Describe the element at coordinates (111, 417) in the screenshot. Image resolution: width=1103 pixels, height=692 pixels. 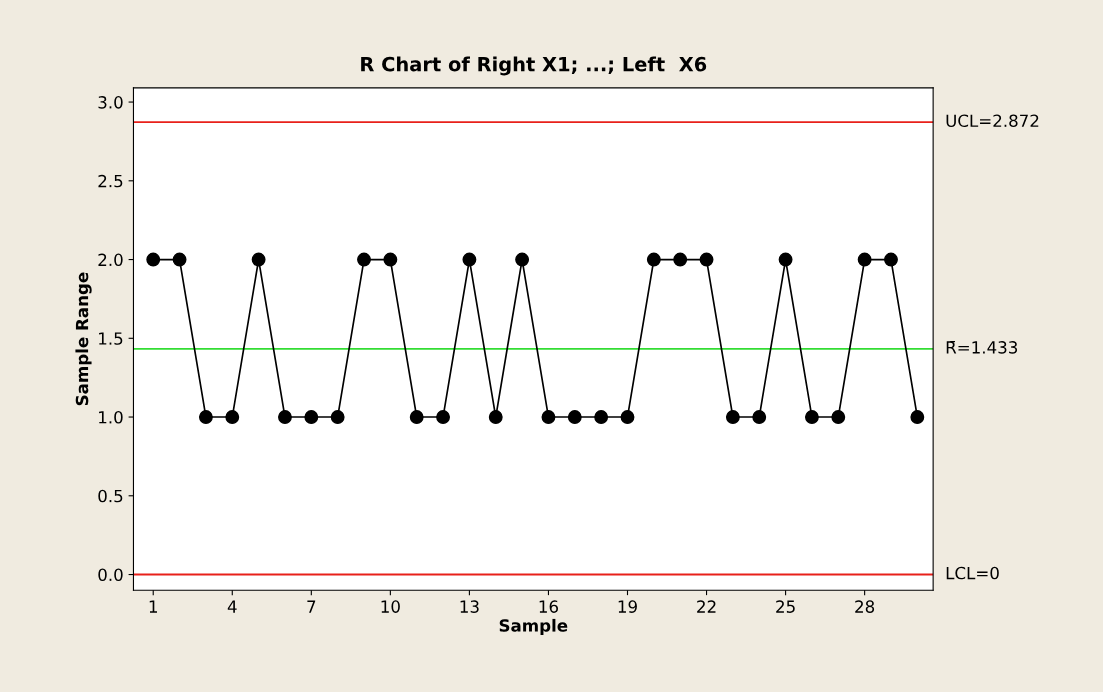
I see `y-tick-label: 1.0` at that location.